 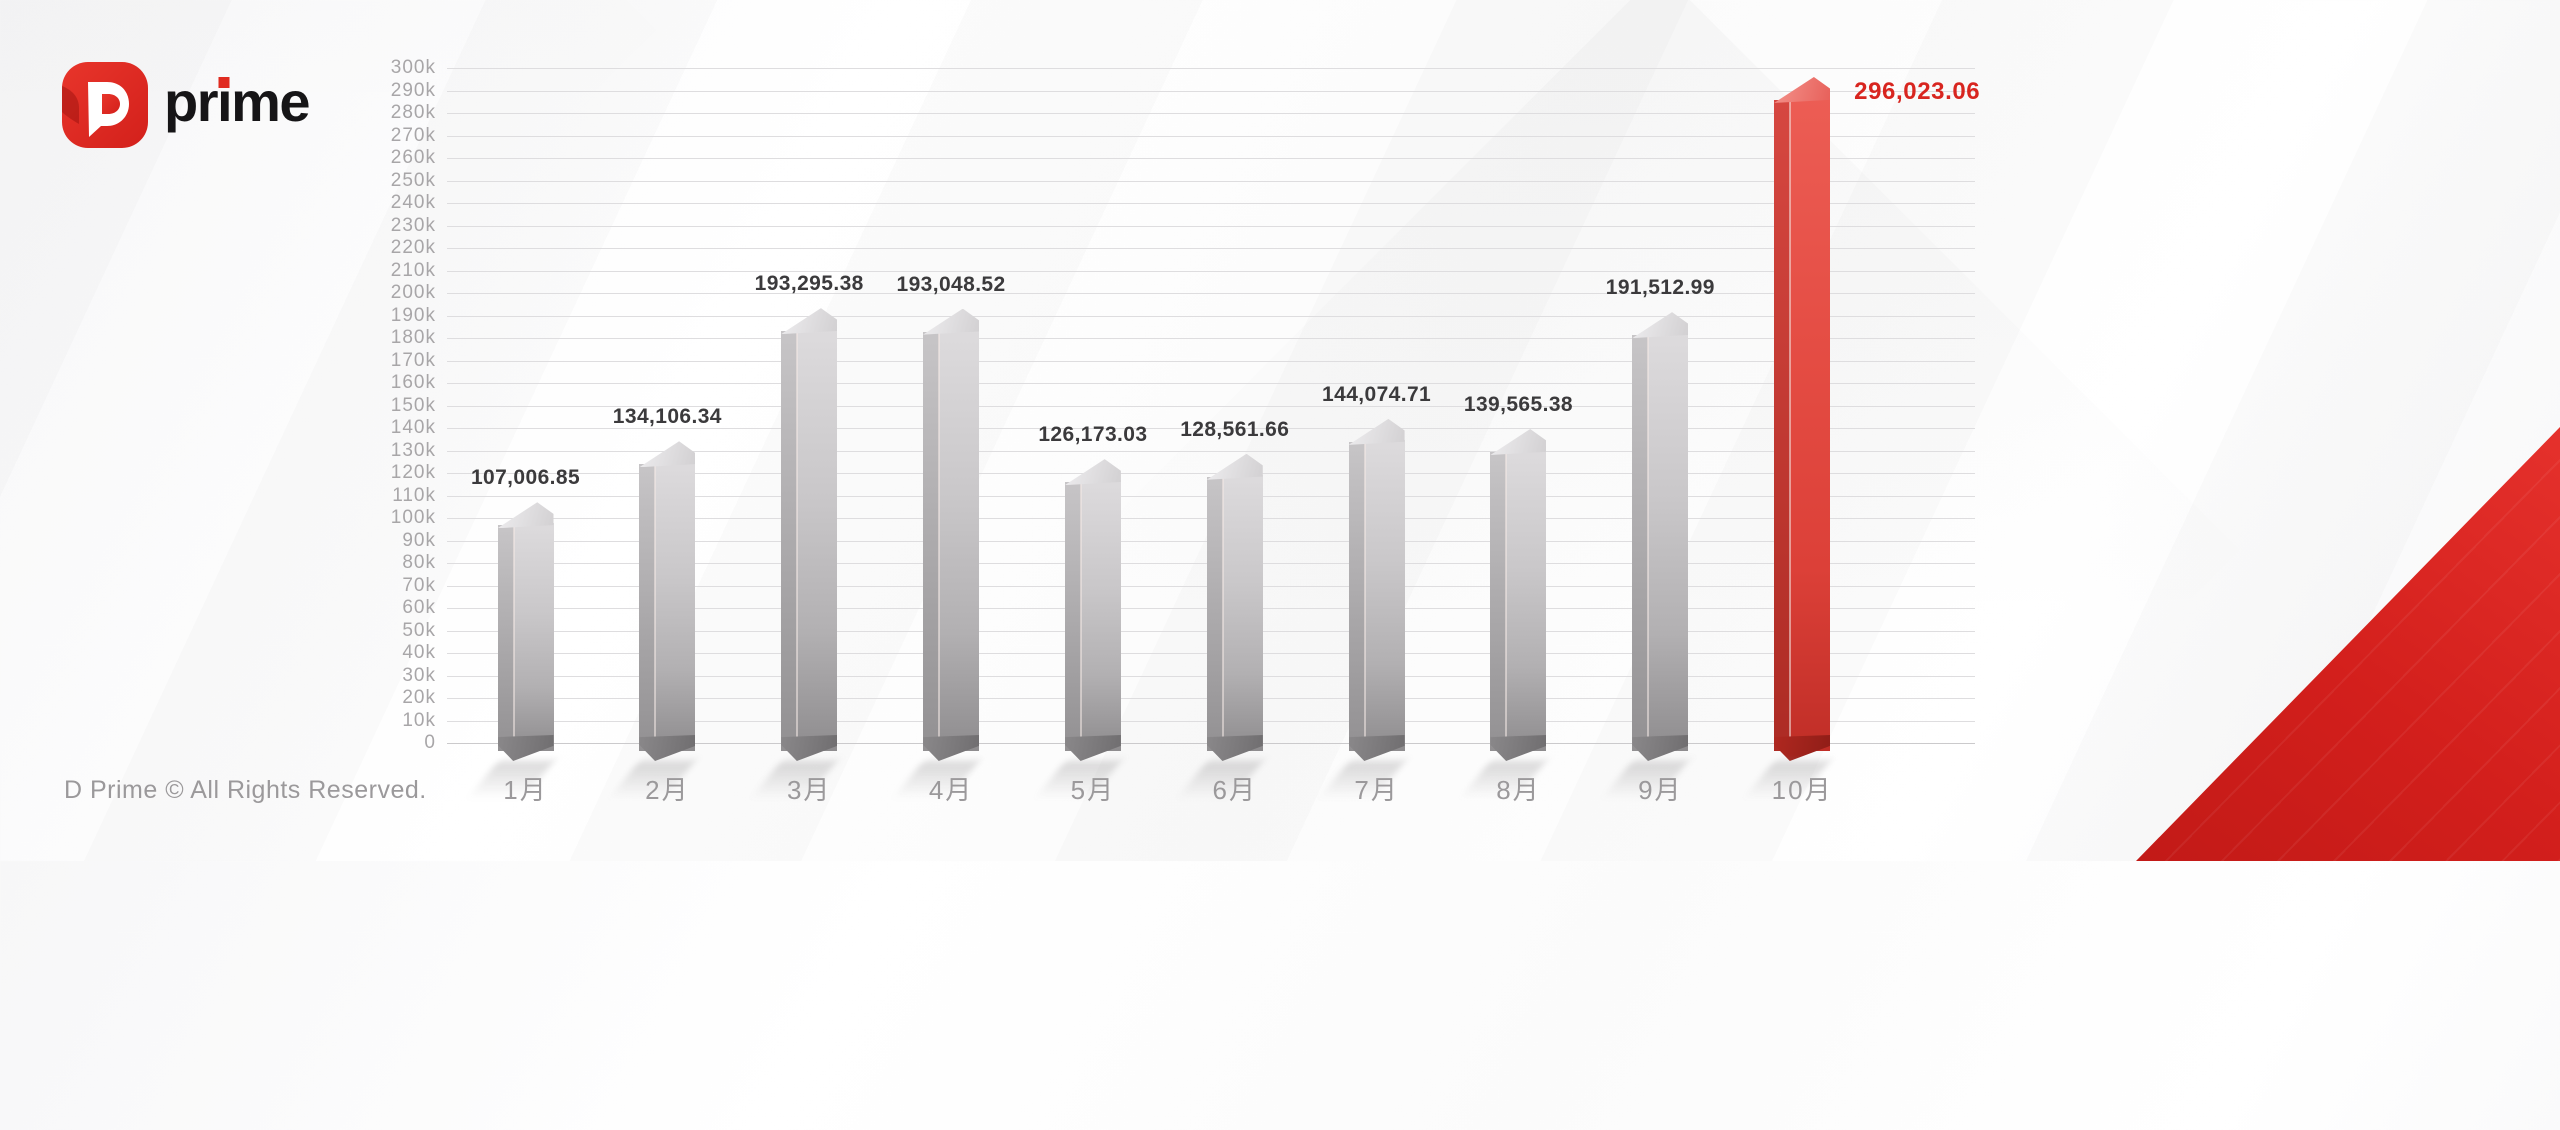 What do you see at coordinates (419, 675) in the screenshot?
I see `y-axis-tick-label: 30k` at bounding box center [419, 675].